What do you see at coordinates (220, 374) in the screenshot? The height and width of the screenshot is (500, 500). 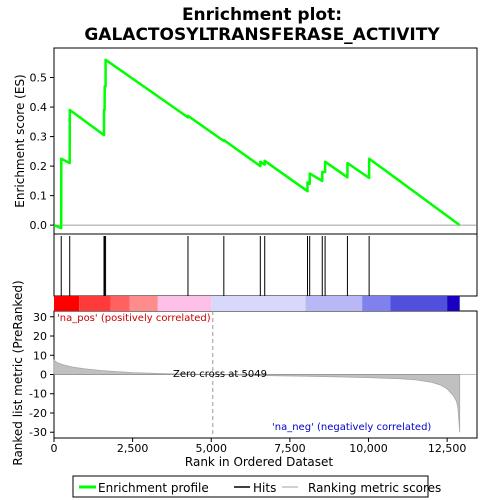 I see `zero-cross-label: Zero cross at 5049` at bounding box center [220, 374].